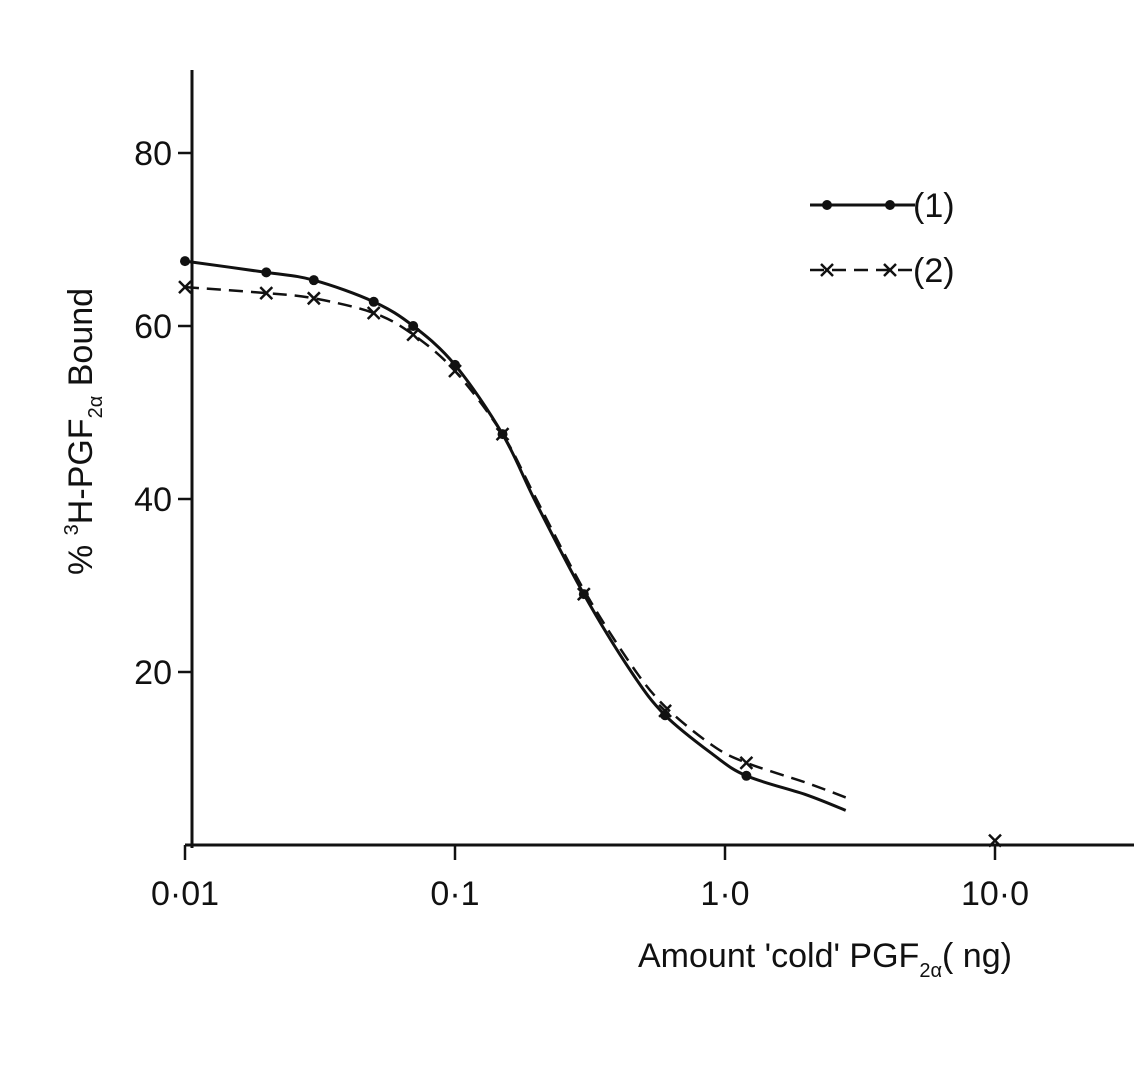 The image size is (1134, 1087). I want to click on x-axis-title: Amount 'cold' PGF2α( ng), so click(825, 959).